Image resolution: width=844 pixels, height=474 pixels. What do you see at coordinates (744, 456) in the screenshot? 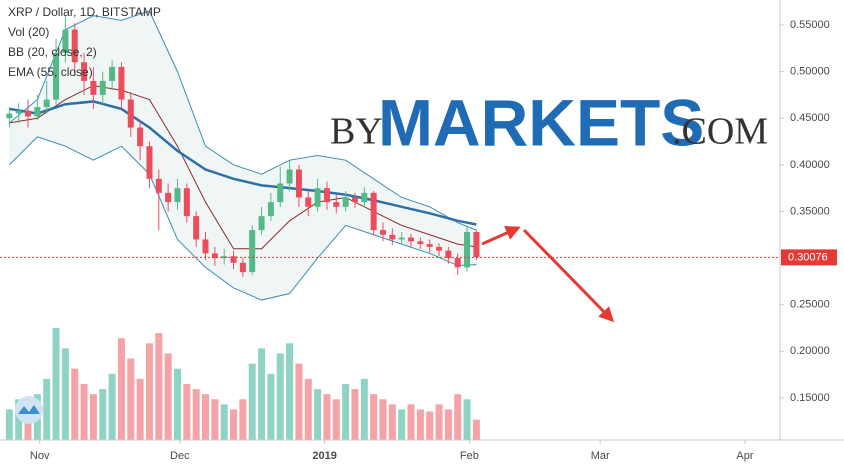
I see `x-tick-label: Apr` at bounding box center [744, 456].